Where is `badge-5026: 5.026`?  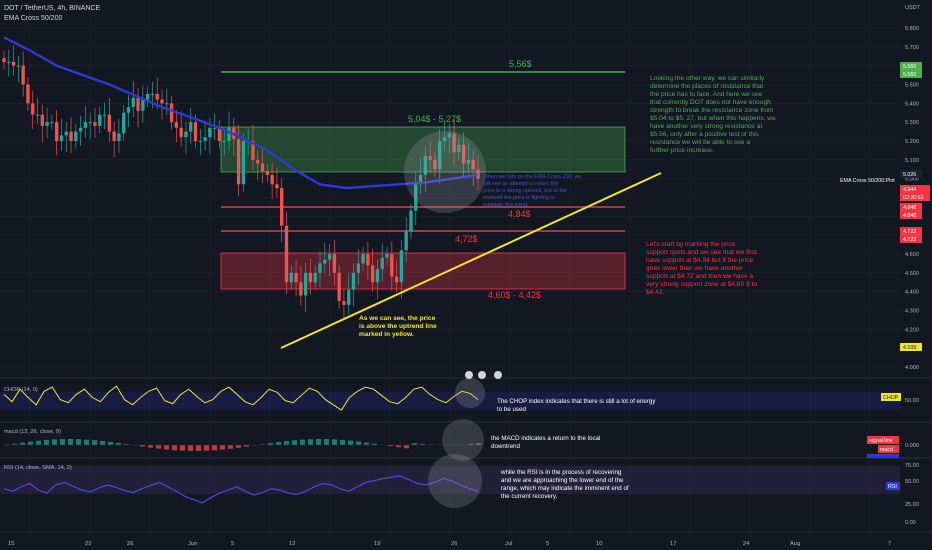
badge-5026: 5.026 is located at coordinates (909, 175).